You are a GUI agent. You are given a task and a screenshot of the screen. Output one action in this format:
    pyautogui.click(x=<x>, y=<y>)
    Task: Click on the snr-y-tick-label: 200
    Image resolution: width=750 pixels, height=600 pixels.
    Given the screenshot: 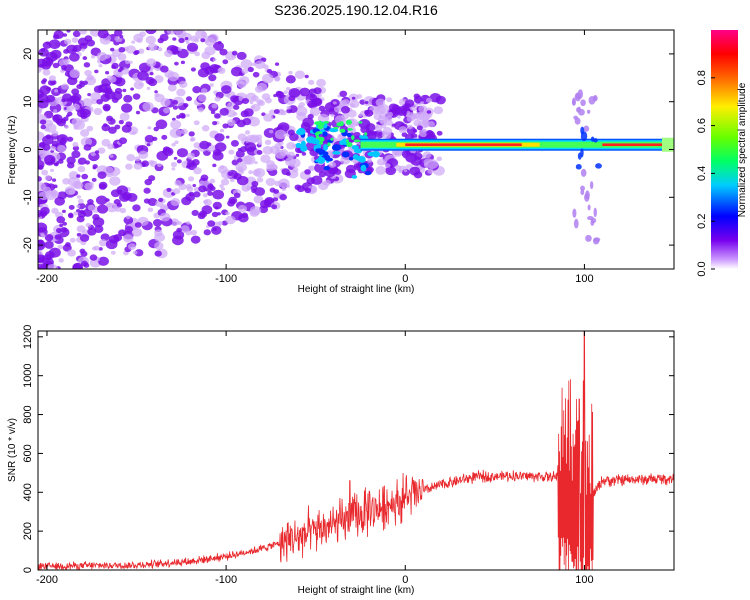 What is the action you would take?
    pyautogui.click(x=28, y=531)
    